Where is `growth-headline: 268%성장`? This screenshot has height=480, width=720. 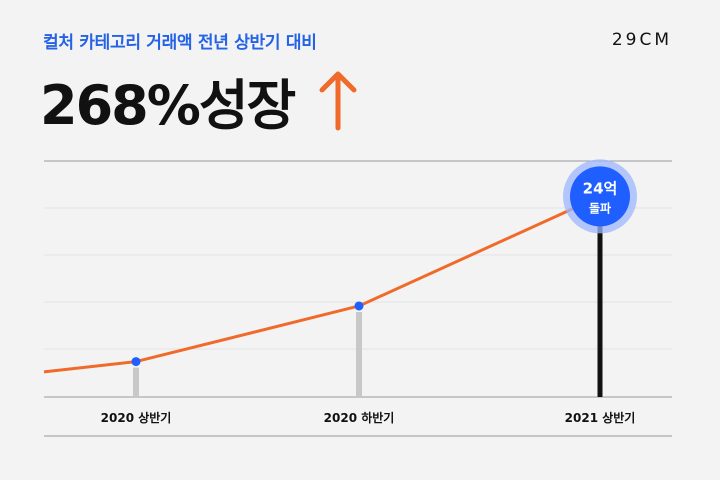 growth-headline: 268%성장 is located at coordinates (168, 105).